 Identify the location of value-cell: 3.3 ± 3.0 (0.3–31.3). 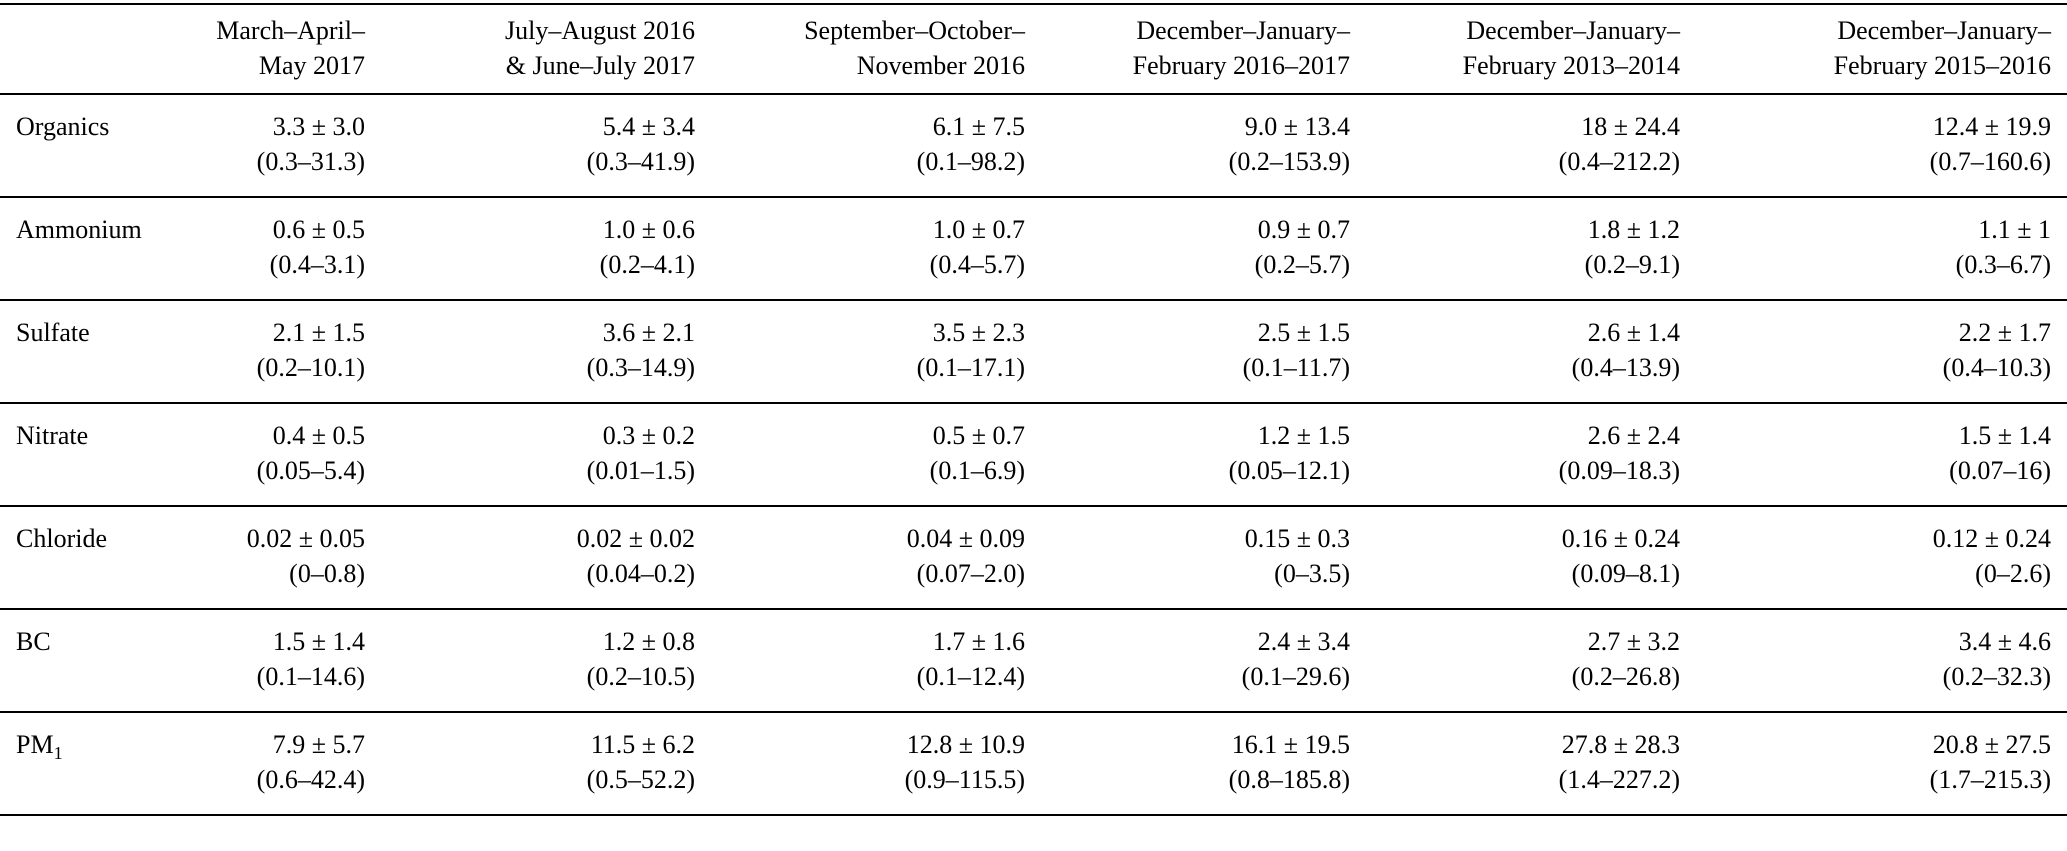
(282, 146).